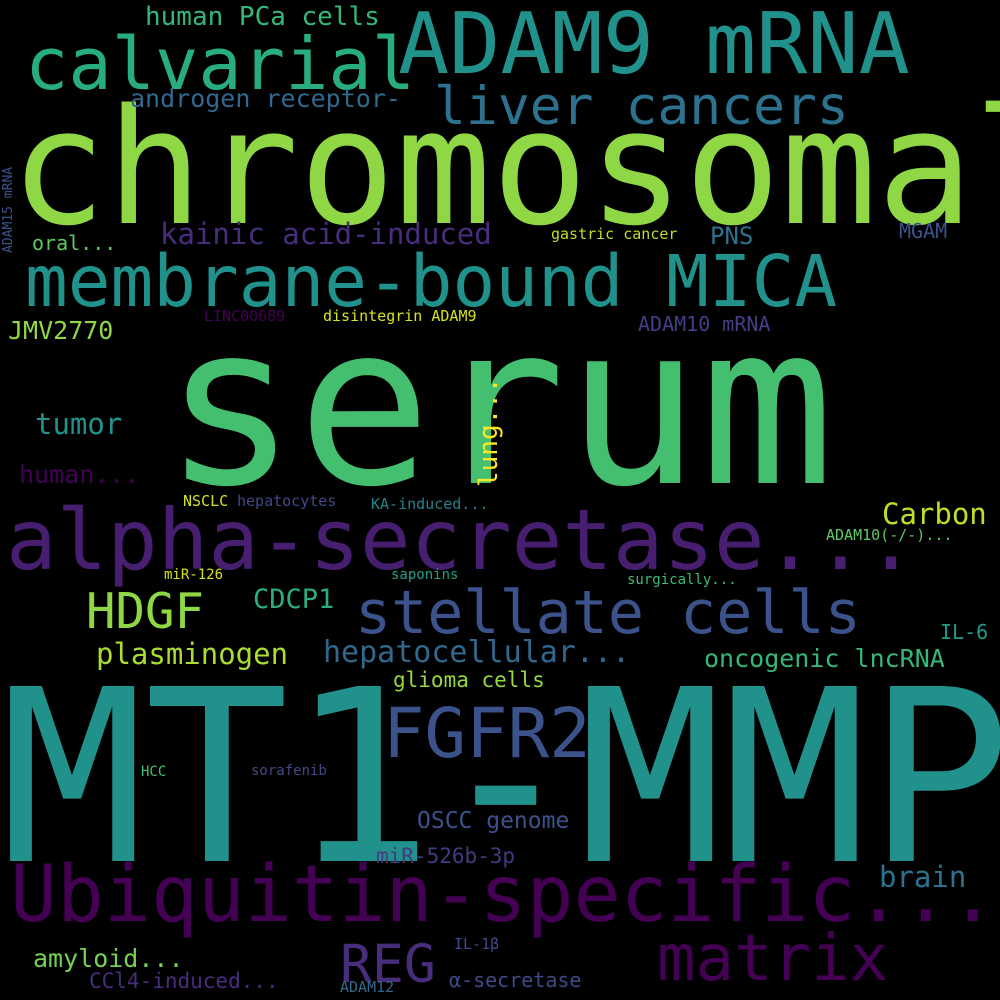 Image resolution: width=1000 pixels, height=1000 pixels. What do you see at coordinates (145, 611) in the screenshot?
I see `word-hdgf: HDGF` at bounding box center [145, 611].